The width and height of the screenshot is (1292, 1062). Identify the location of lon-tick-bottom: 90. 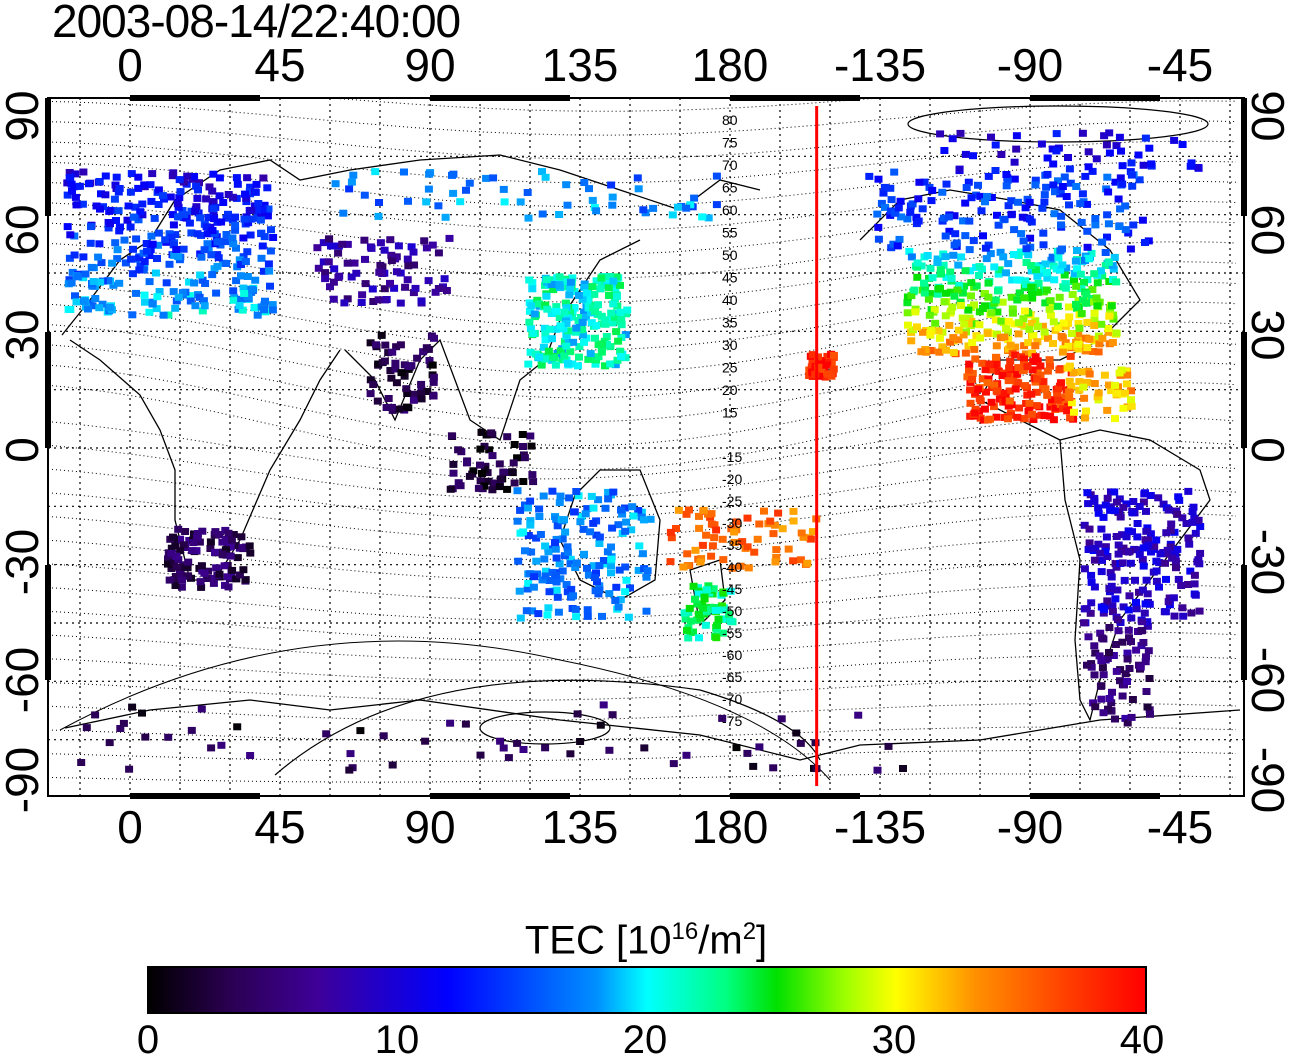
(430, 827).